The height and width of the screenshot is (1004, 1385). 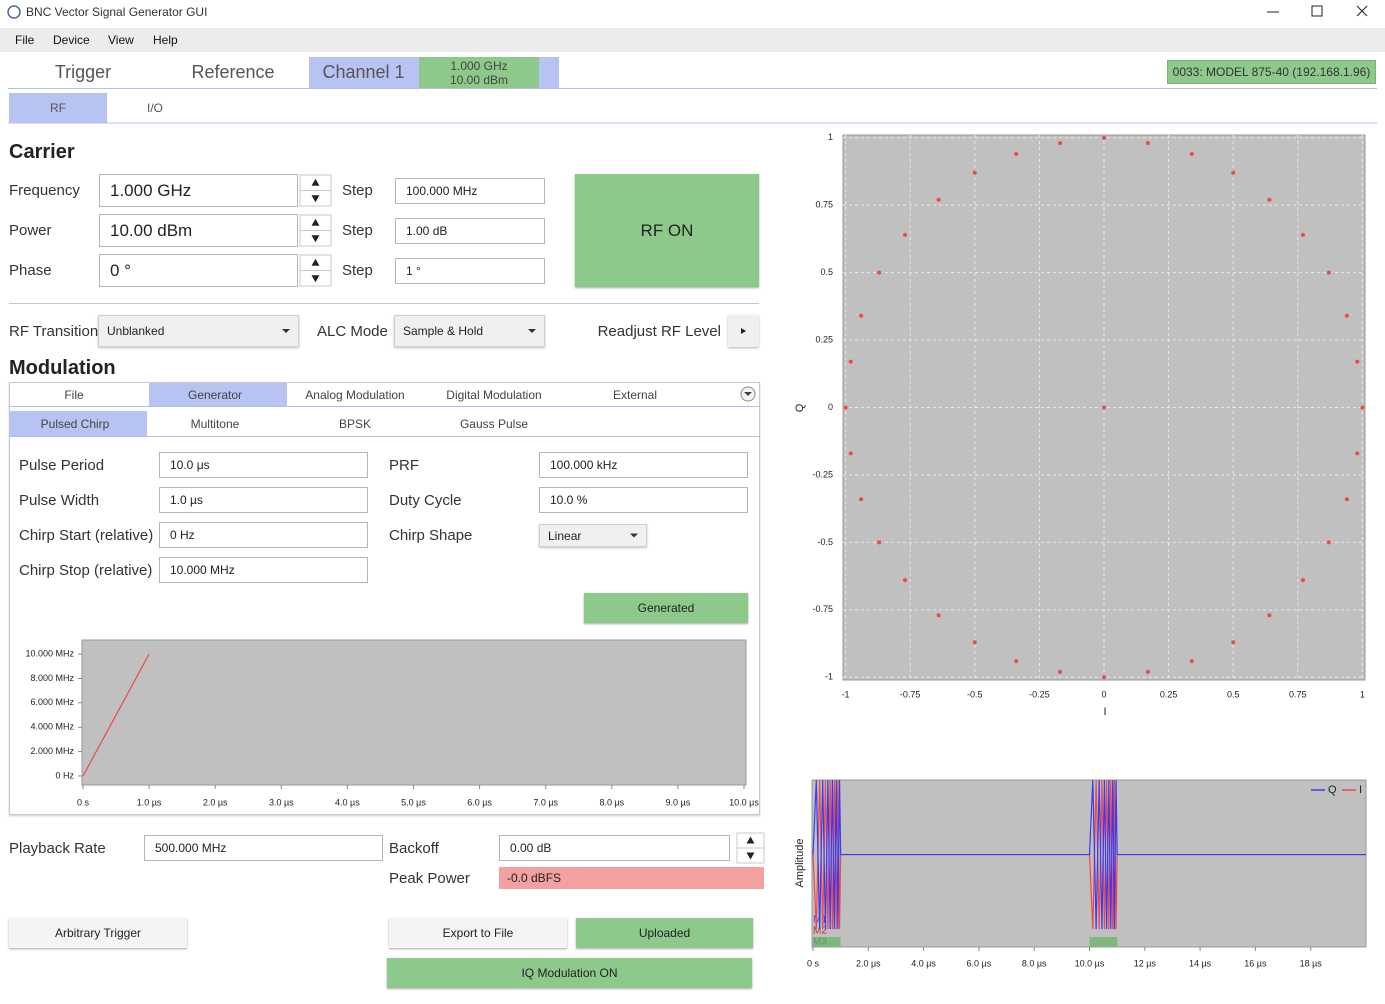 I want to click on generator-tab: Multitone, so click(x=215, y=423).